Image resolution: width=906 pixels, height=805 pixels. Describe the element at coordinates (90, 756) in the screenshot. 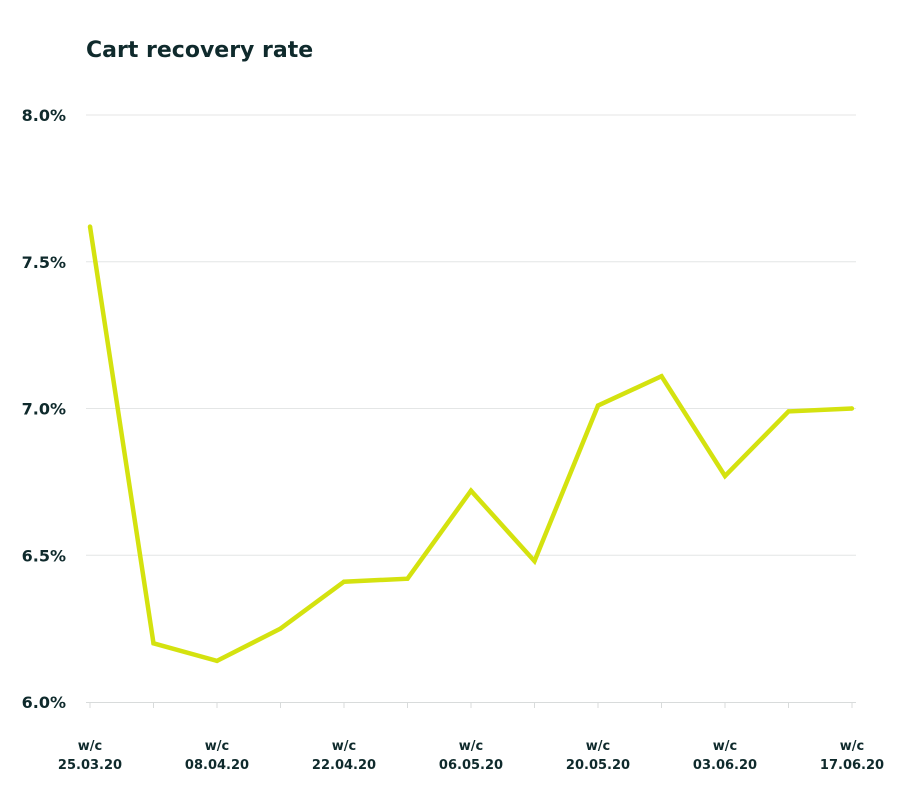

I see `x-tick-label: w/c 25.03.20` at that location.